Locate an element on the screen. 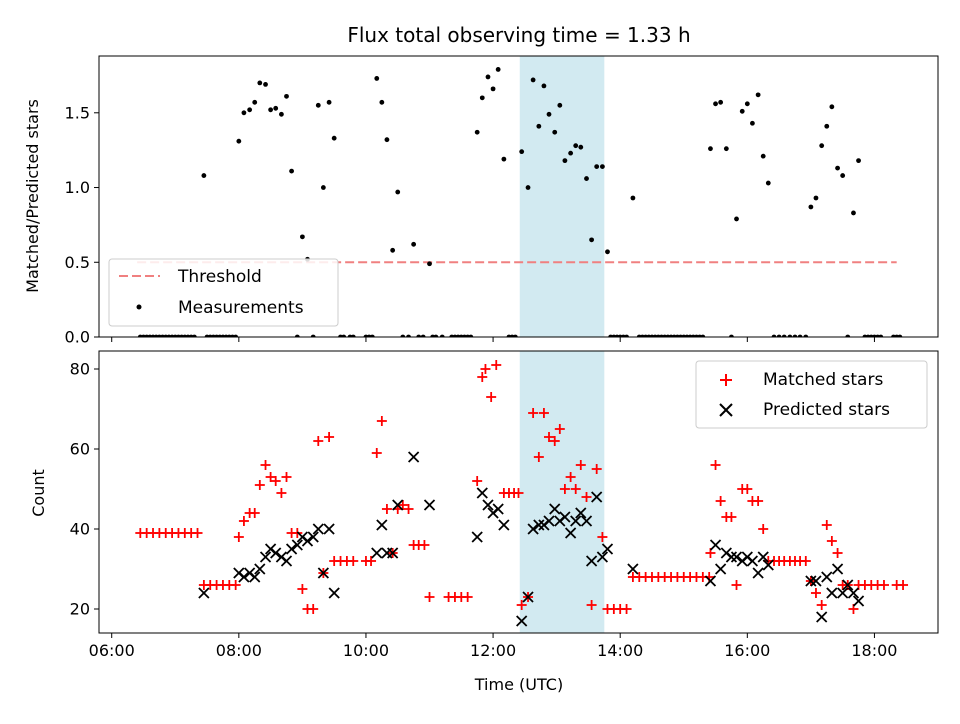 The height and width of the screenshot is (724, 960). bottom-x-tick-label: 10:00 is located at coordinates (366, 650).